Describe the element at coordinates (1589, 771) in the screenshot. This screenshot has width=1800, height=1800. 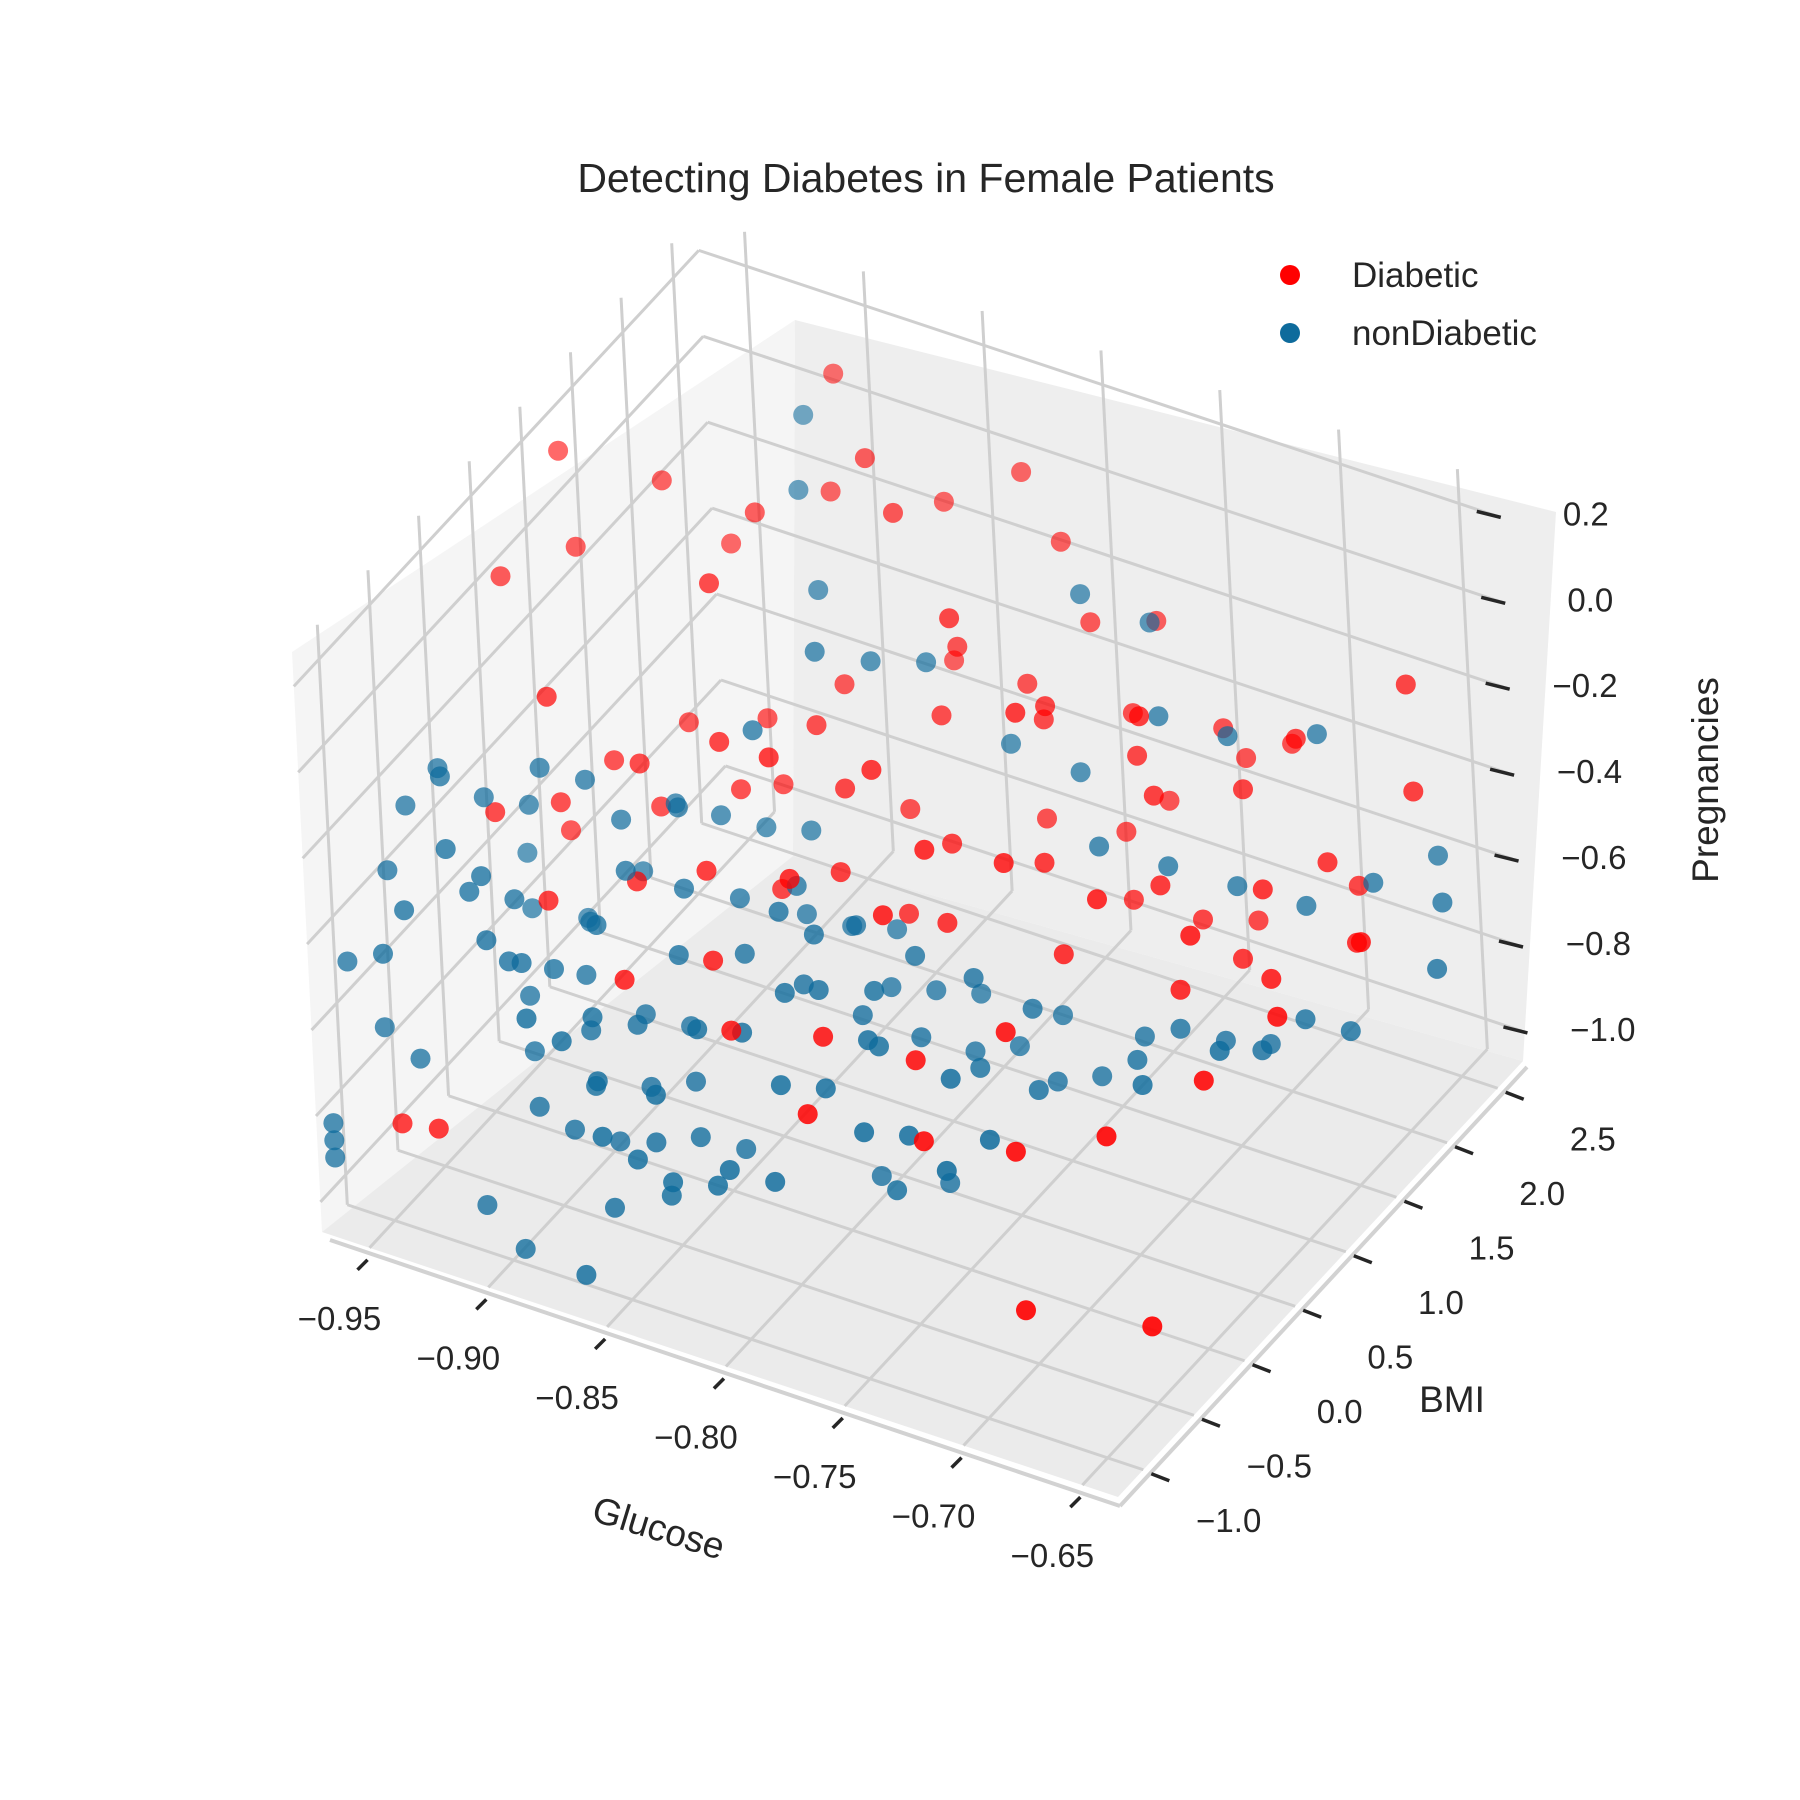
I see `z-tick-label: −0.4` at that location.